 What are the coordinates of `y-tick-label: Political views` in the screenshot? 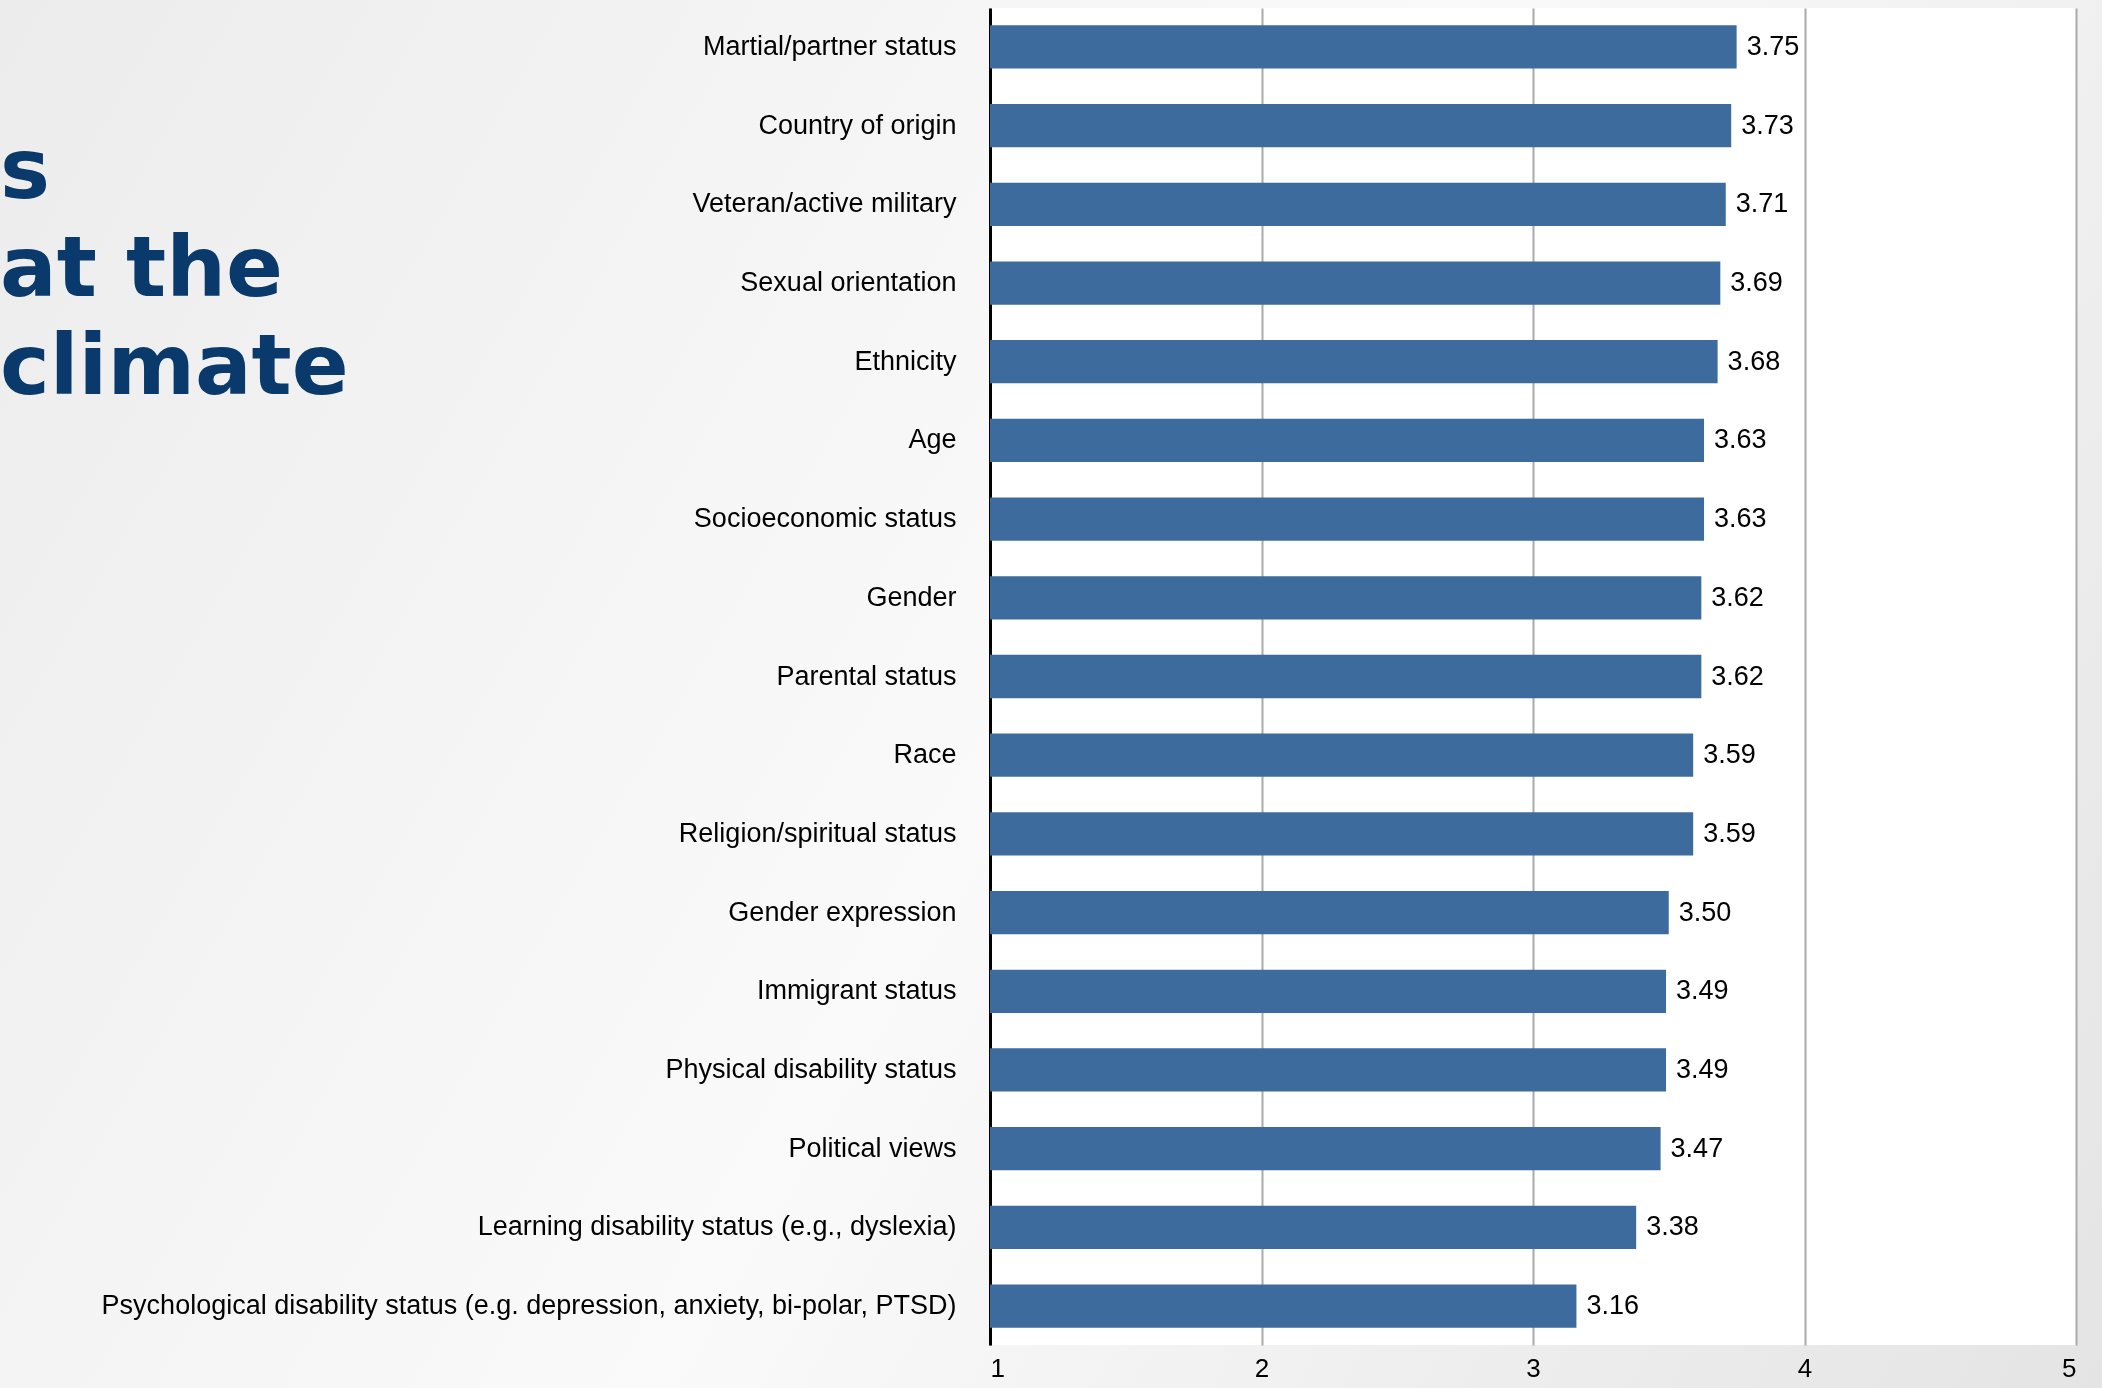 It's located at (872, 1147).